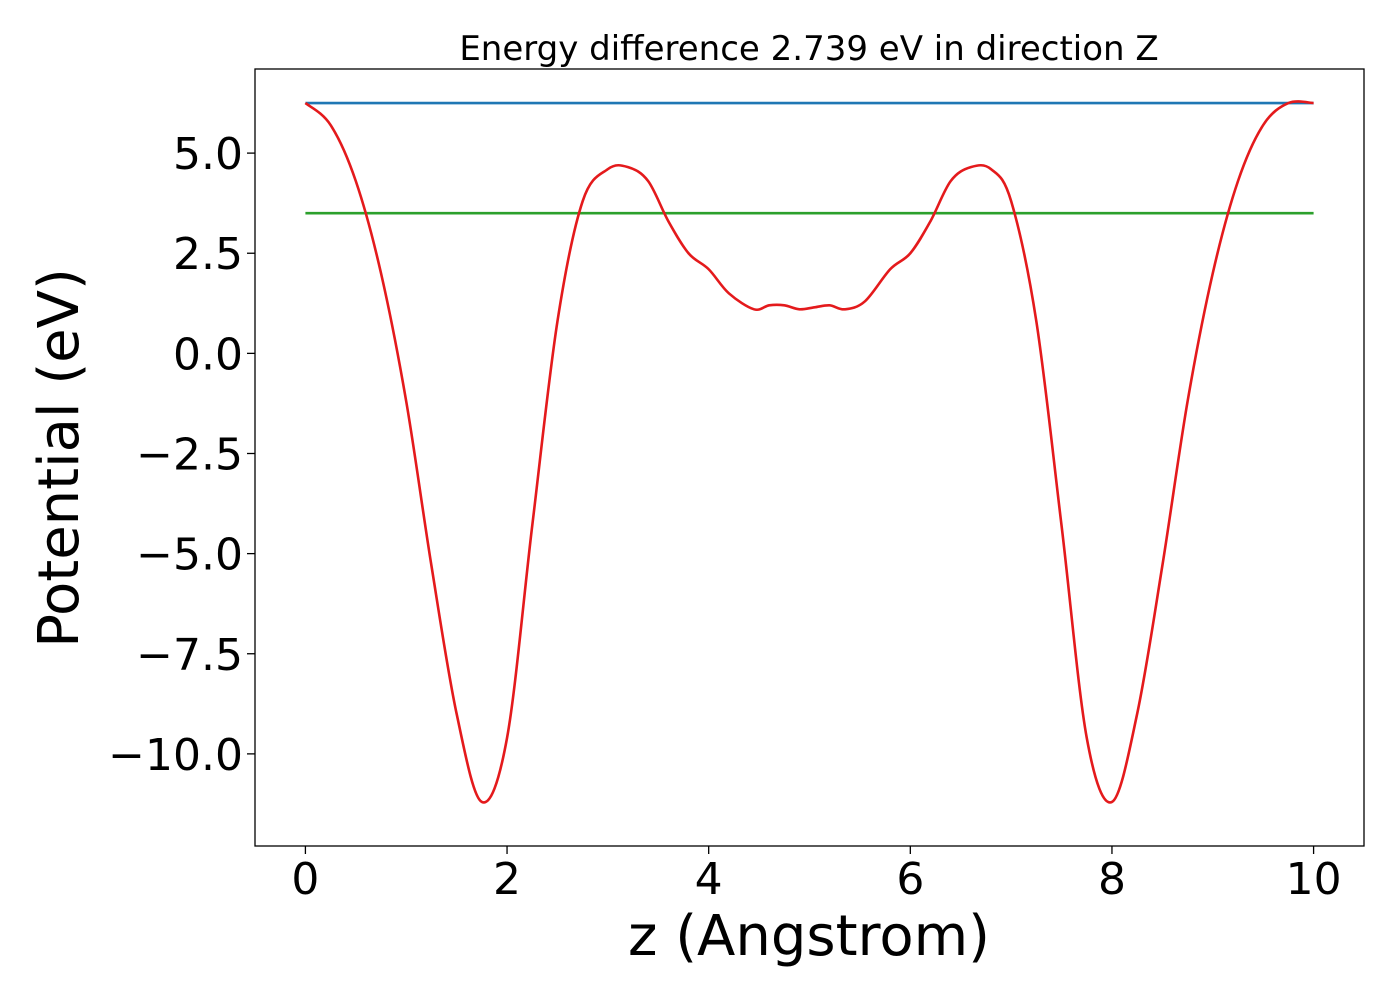  I want to click on y-tick-label: 0.0, so click(208, 354).